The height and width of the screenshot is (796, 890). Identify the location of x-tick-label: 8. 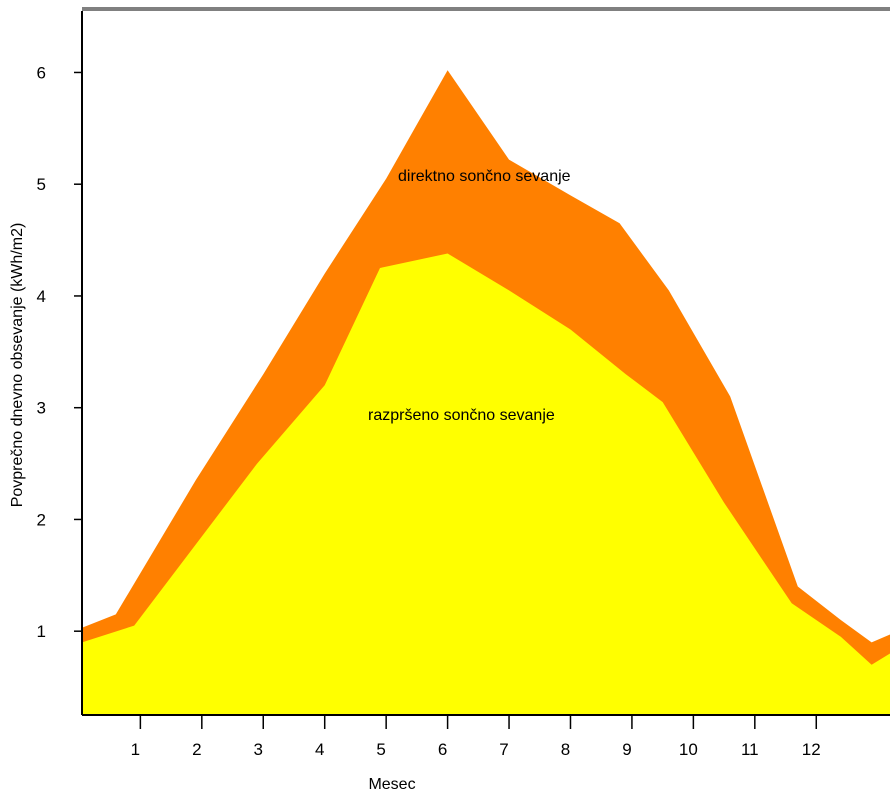
(565, 749).